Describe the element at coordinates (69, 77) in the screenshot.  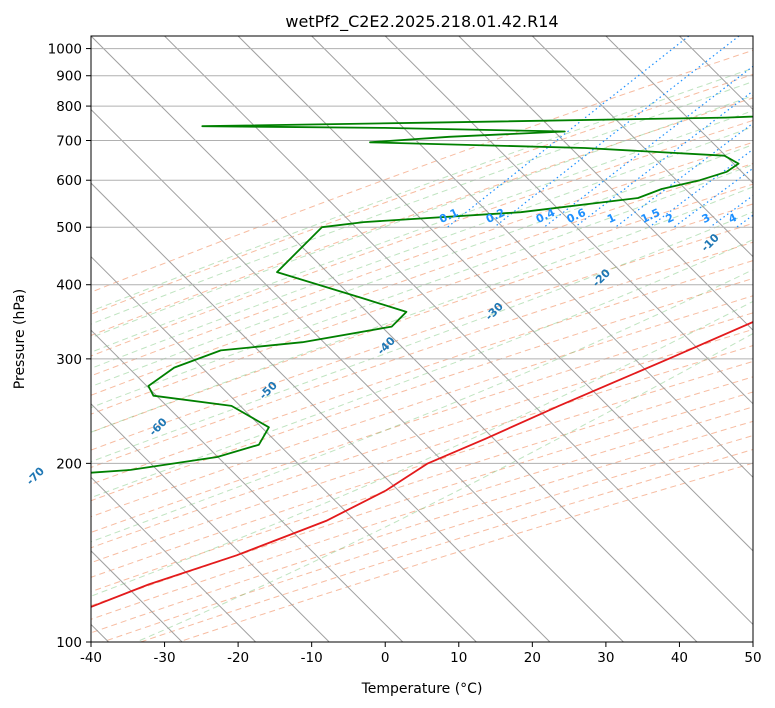
I see `y-tick-label: 900` at that location.